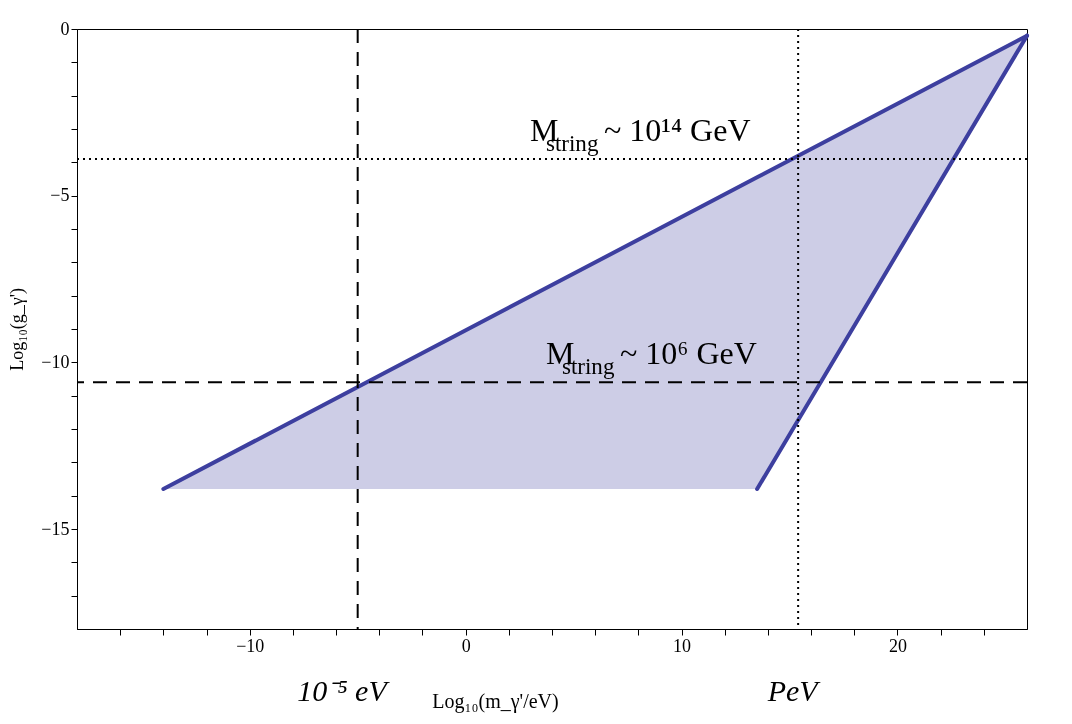  What do you see at coordinates (18, 329) in the screenshot?
I see `y-axis-title: Log₁₀(g_γ')` at bounding box center [18, 329].